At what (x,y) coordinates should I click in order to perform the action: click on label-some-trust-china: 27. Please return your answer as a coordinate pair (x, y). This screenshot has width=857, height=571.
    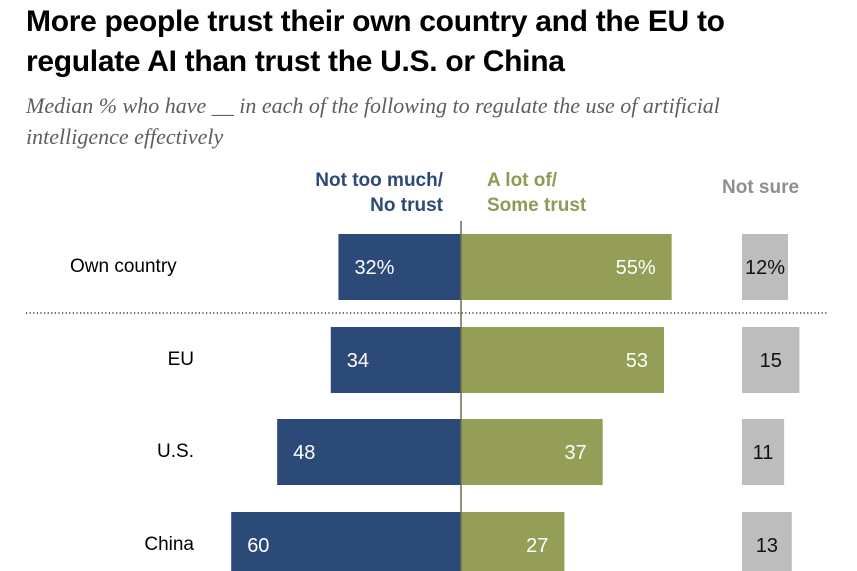
    Looking at the image, I should click on (537, 546).